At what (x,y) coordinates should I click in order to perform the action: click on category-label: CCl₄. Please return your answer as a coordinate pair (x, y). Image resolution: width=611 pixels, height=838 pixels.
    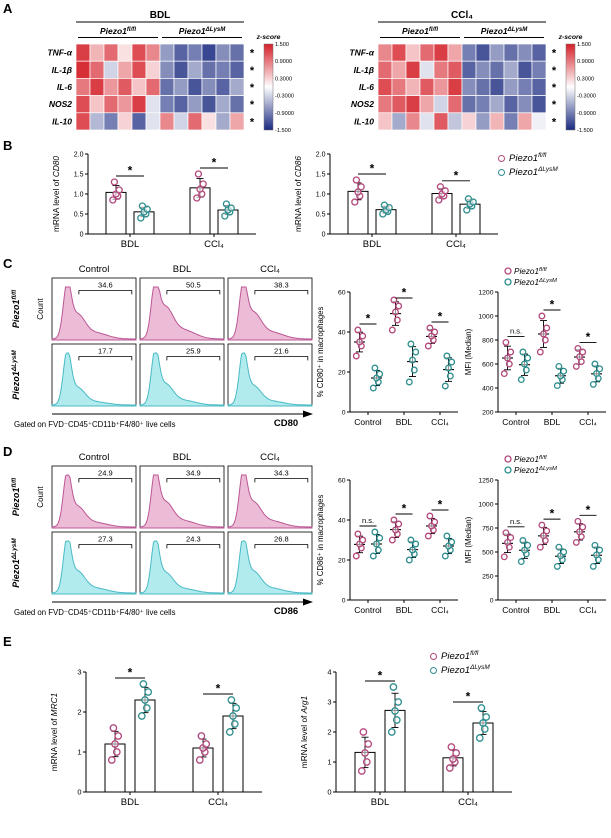
    Looking at the image, I should click on (214, 244).